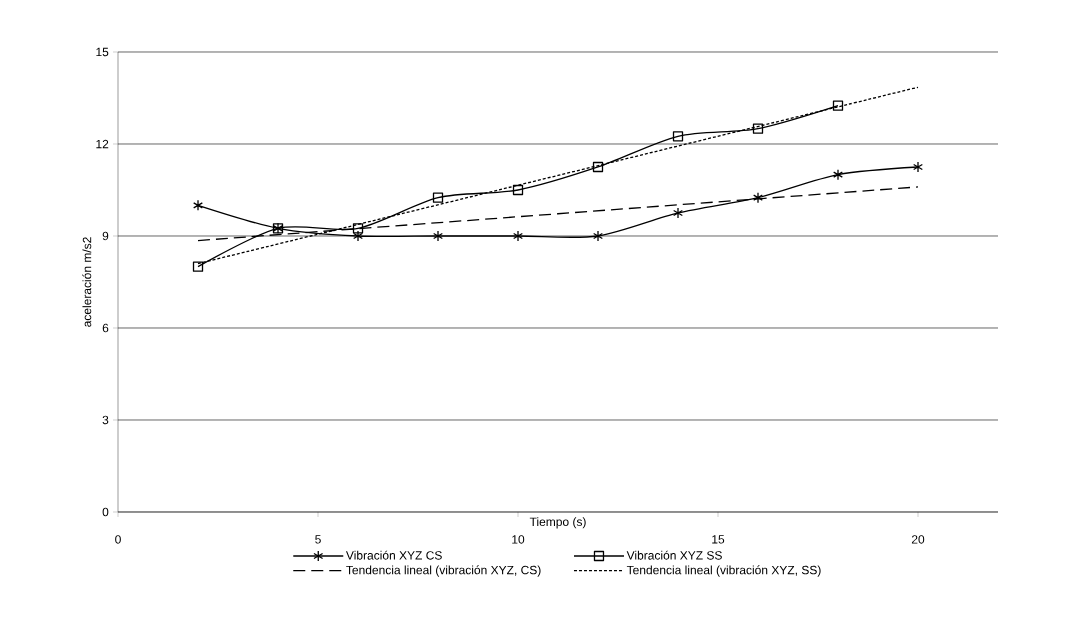 Image resolution: width=1089 pixels, height=626 pixels. What do you see at coordinates (918, 539) in the screenshot?
I see `x-tick-label: 20` at bounding box center [918, 539].